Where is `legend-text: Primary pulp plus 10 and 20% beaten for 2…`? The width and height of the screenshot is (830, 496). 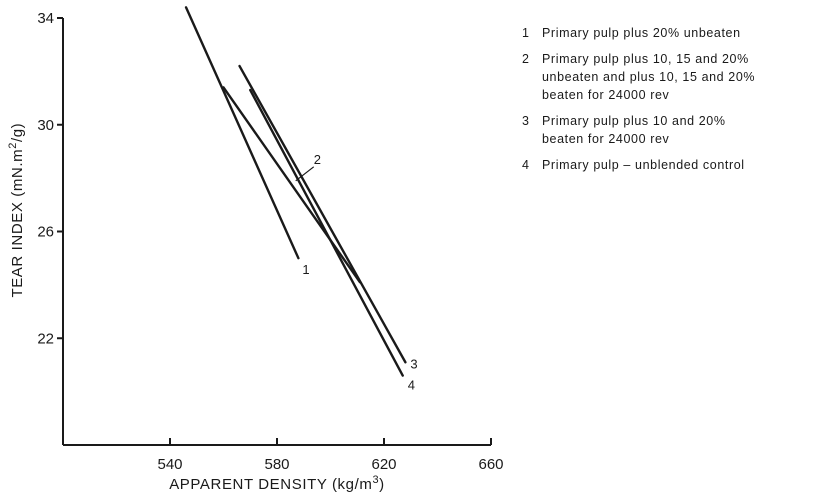
legend-text: Primary pulp plus 10 and 20% beaten for 2… is located at coordinates (685, 130).